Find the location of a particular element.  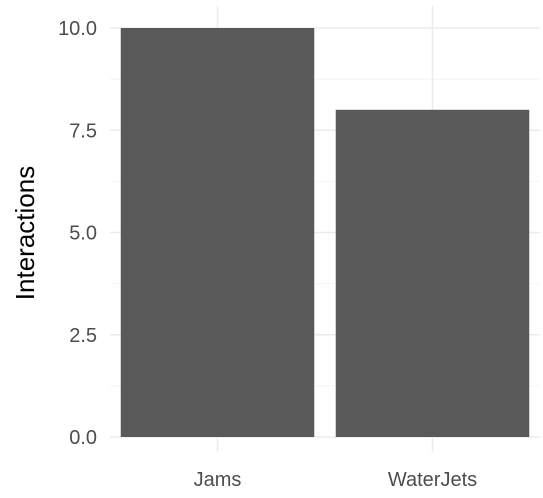

y-axis-title: Interactions is located at coordinates (25, 233).